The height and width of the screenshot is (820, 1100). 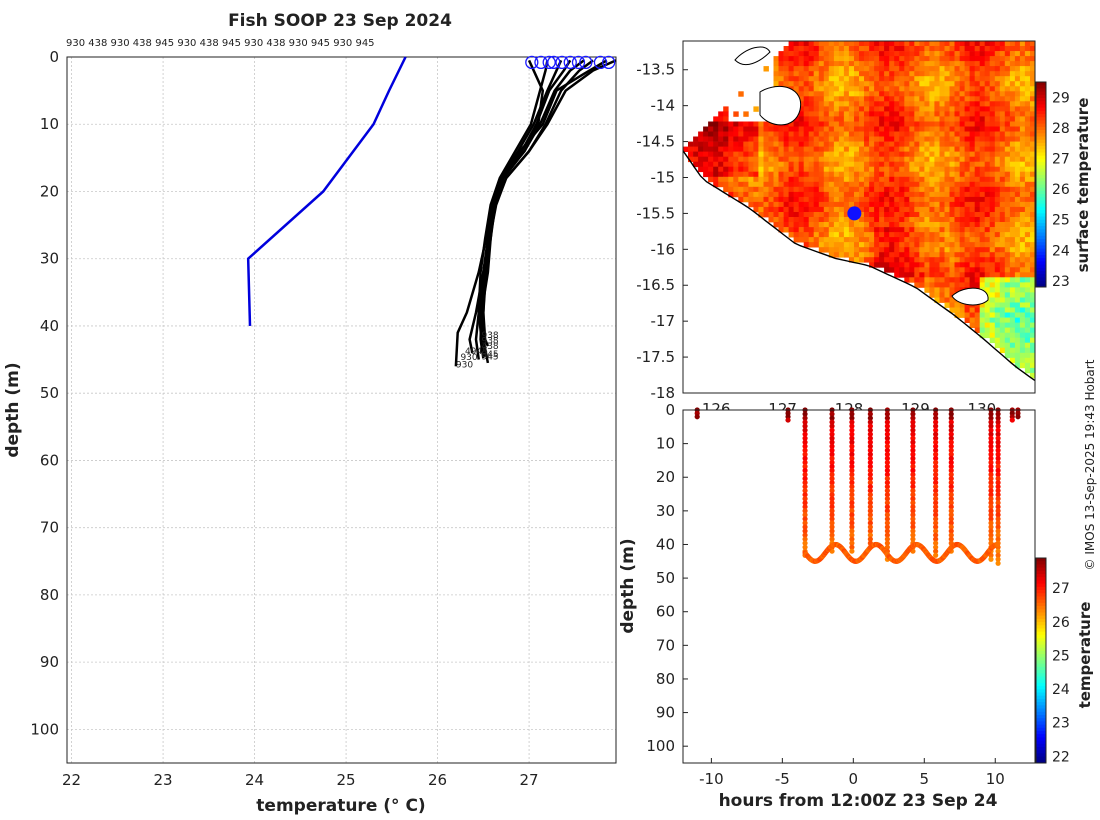 What do you see at coordinates (655, 70) in the screenshot?
I see `map-y-tick-label: -13.5` at bounding box center [655, 70].